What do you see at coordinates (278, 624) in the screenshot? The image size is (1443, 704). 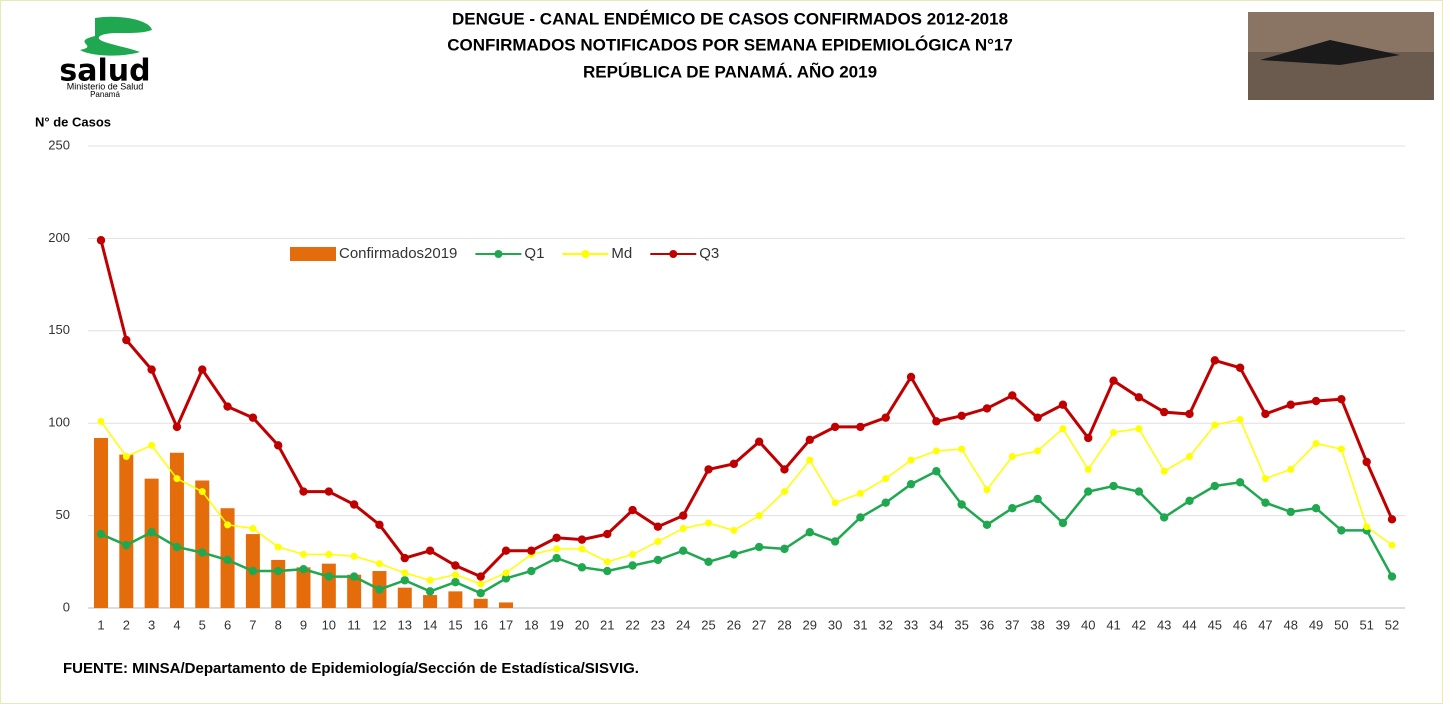 I see `x-tick-label: 8` at bounding box center [278, 624].